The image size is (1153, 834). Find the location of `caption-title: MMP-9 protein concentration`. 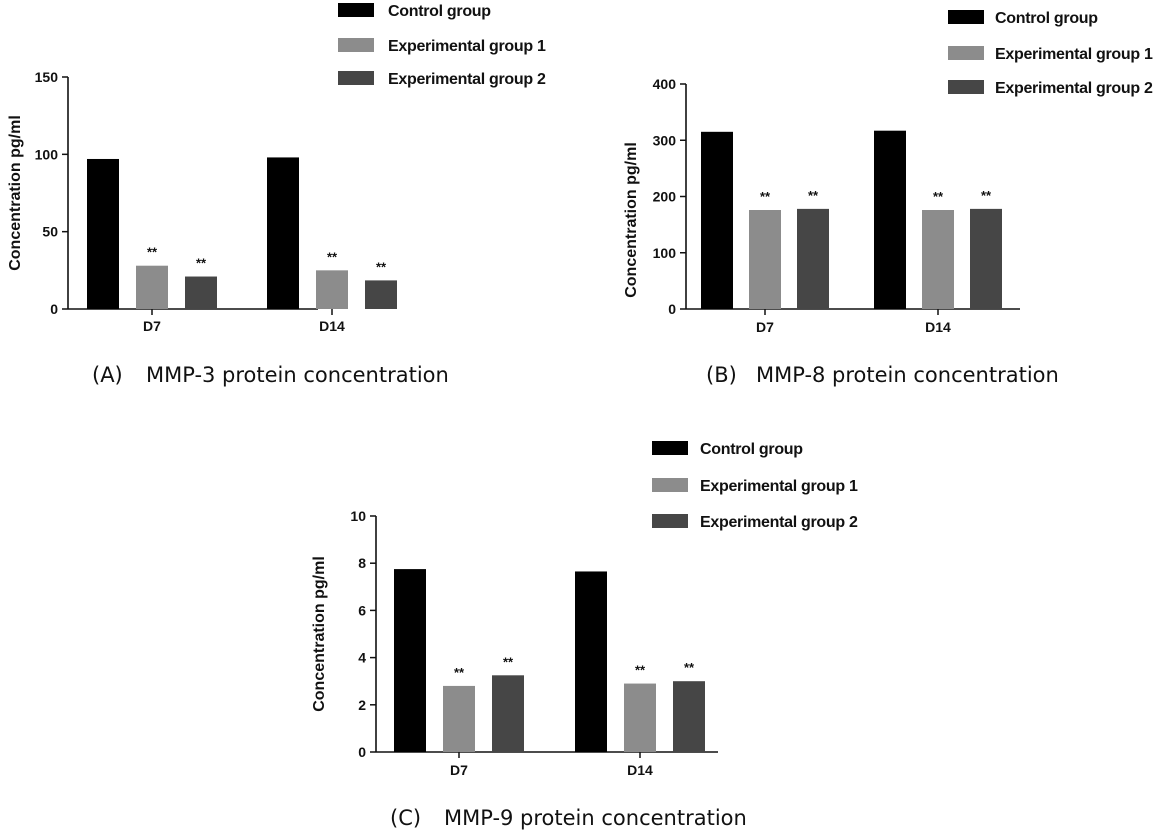

caption-title: MMP-9 protein concentration is located at coordinates (595, 818).